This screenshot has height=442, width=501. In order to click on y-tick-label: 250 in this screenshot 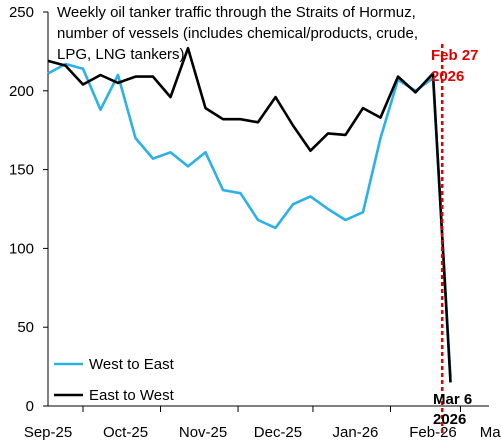, I will do `click(21, 12)`.